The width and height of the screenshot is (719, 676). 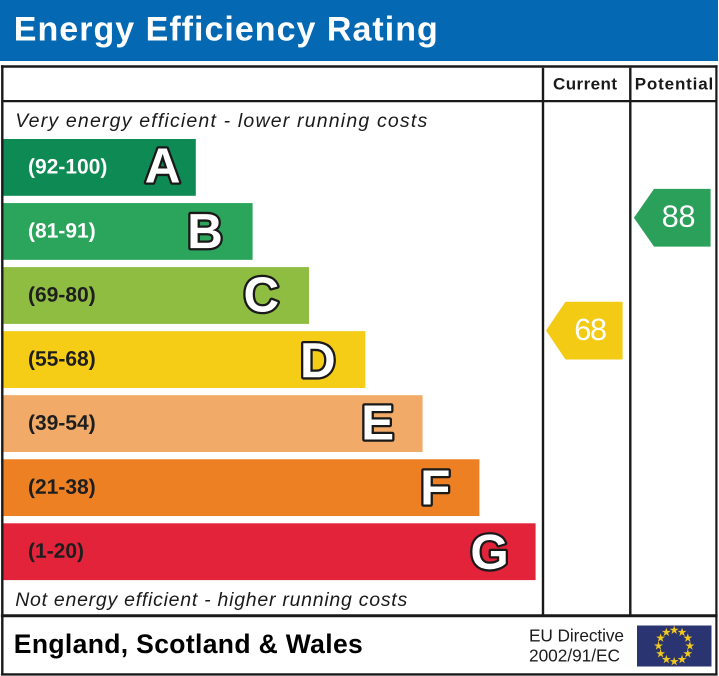 I want to click on svg-text: EU Directive, so click(x=576, y=635).